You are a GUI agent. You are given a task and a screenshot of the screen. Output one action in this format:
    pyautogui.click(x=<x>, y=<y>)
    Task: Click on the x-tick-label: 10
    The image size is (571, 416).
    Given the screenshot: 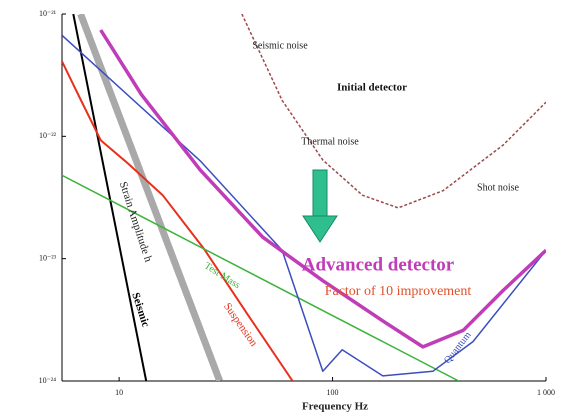 What is the action you would take?
    pyautogui.click(x=119, y=392)
    